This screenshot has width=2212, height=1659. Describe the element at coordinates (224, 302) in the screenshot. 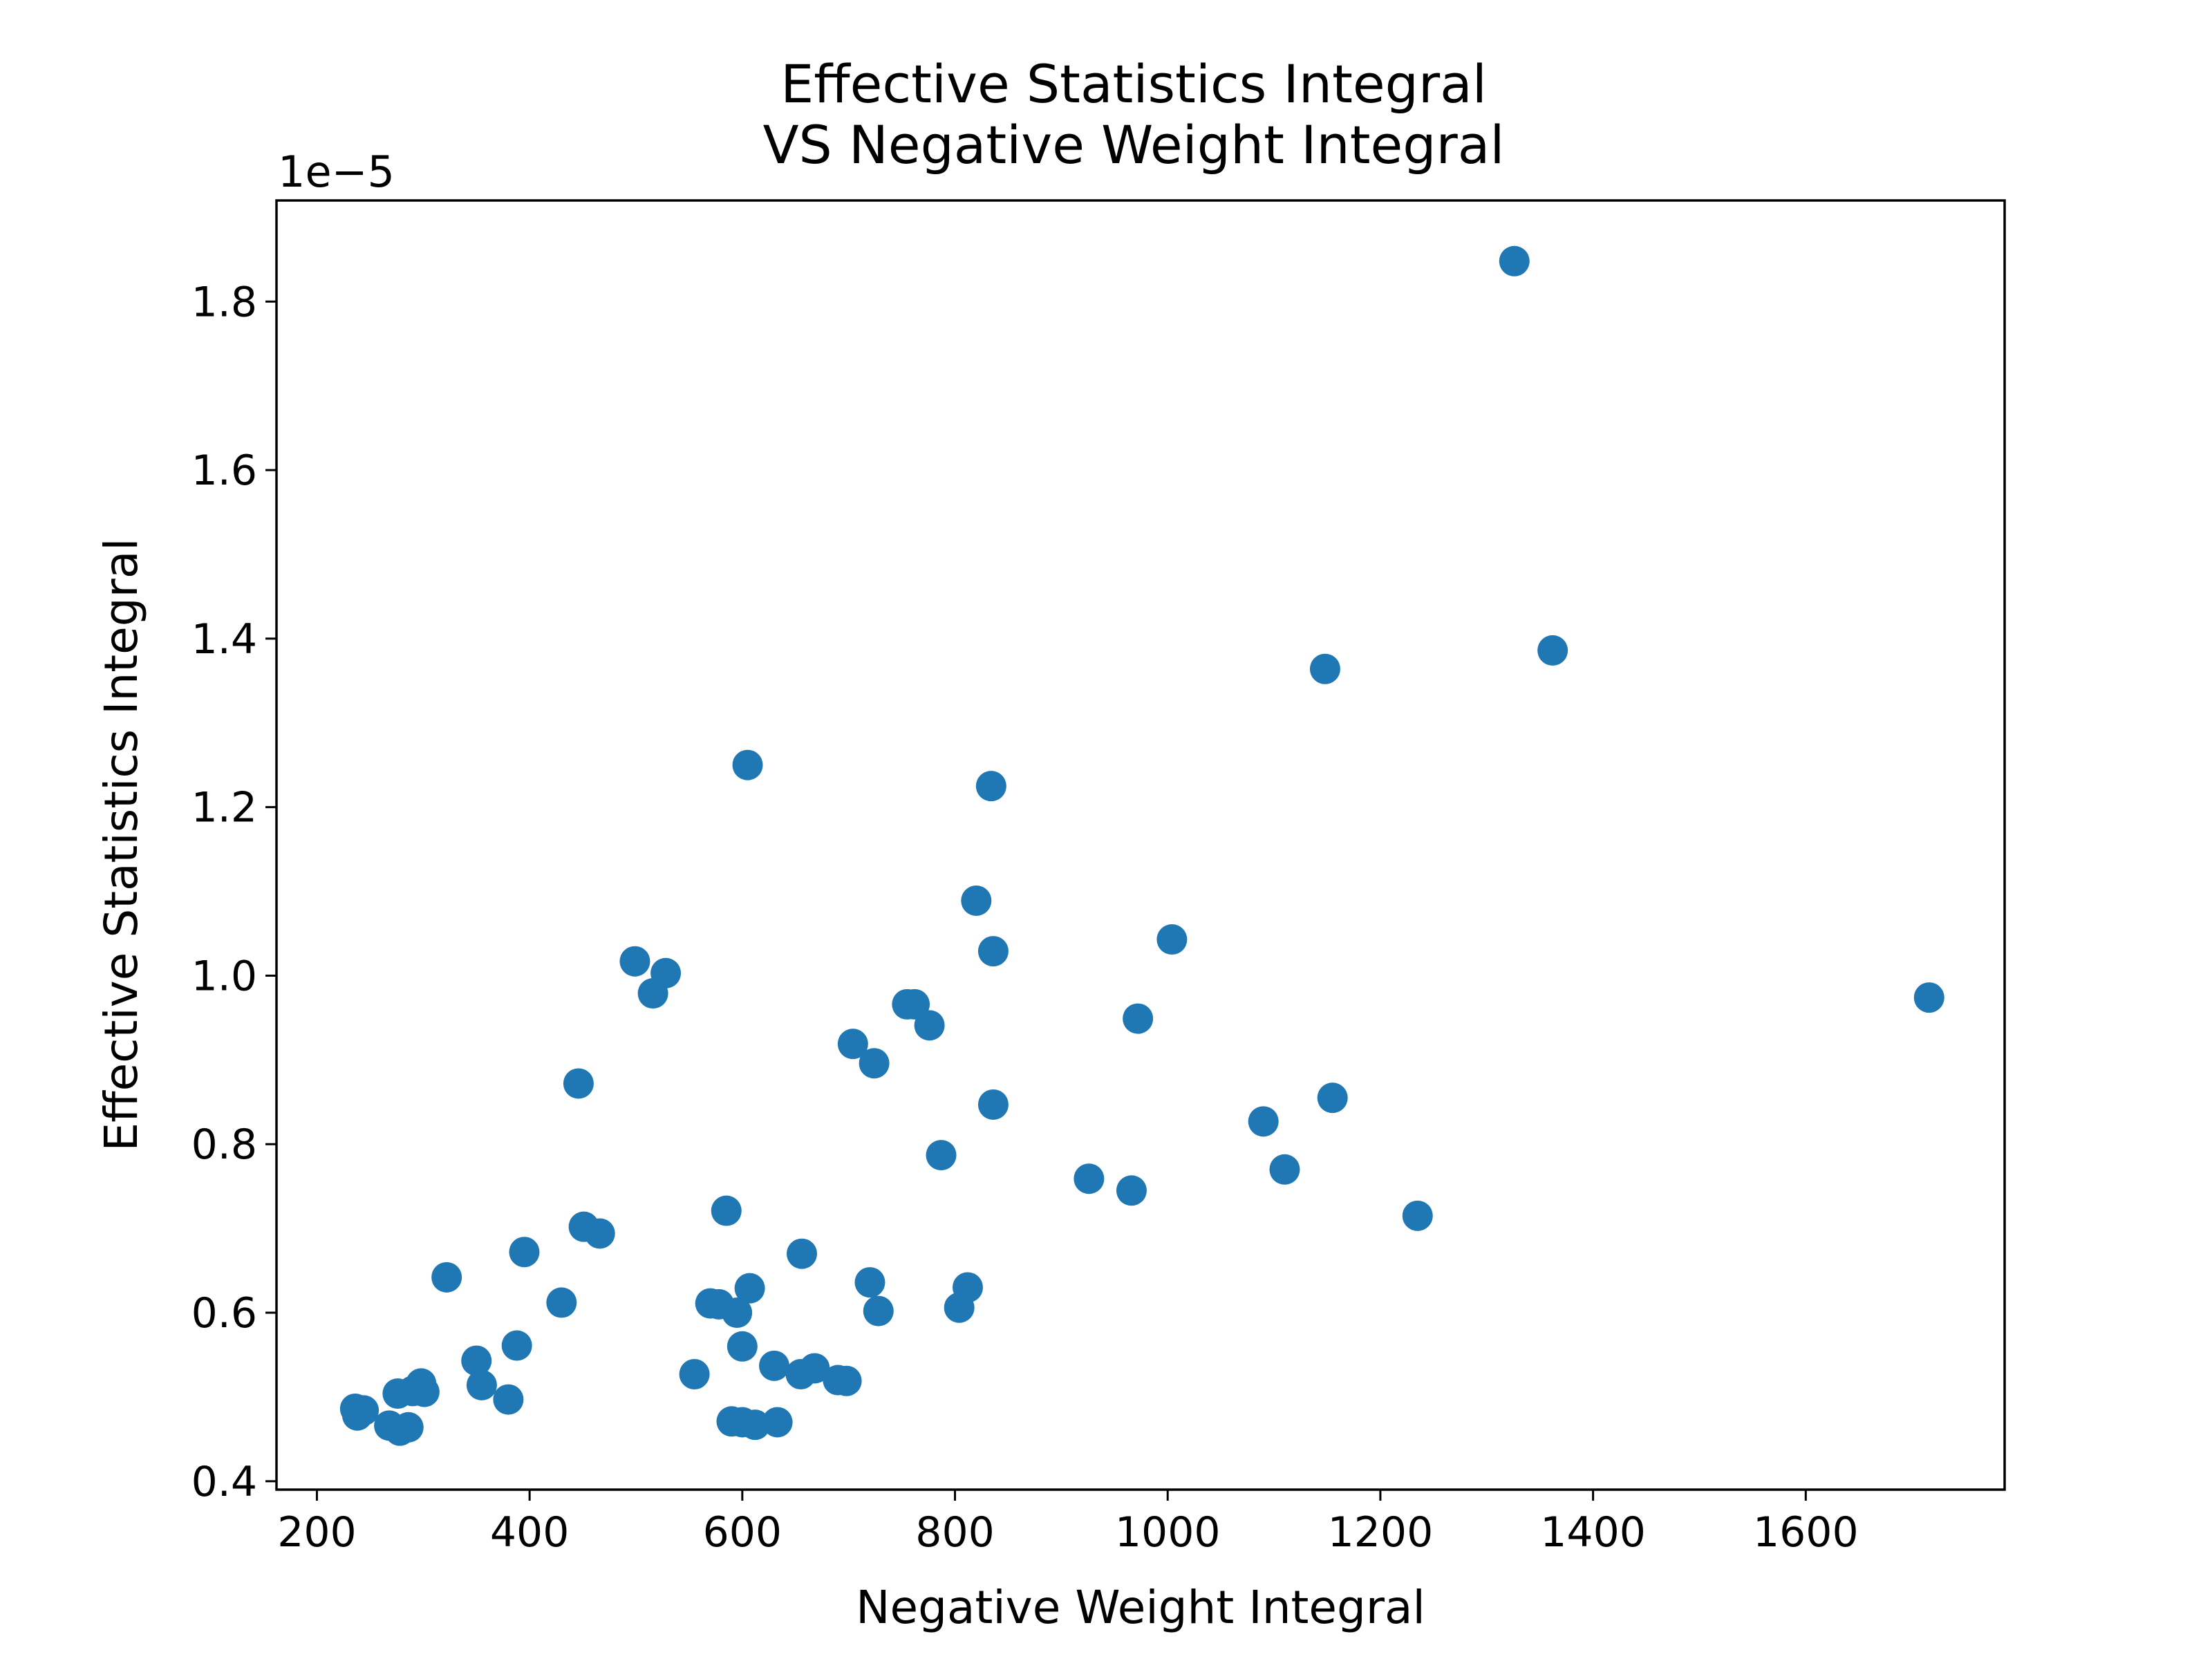

I see `y-tick-label: 1.8` at that location.